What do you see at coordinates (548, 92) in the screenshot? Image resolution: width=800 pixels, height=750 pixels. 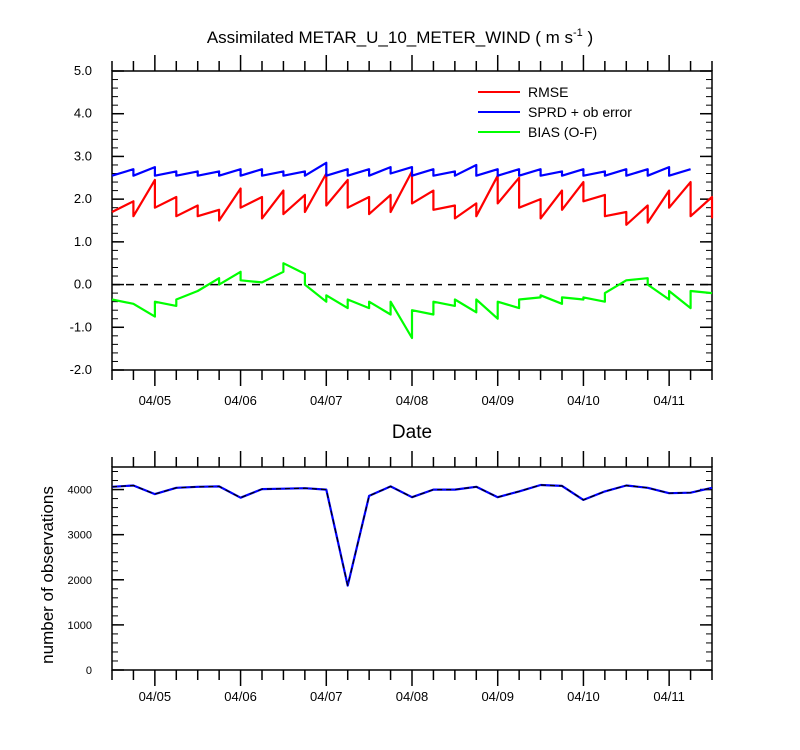 I see `legend-label-rmse: RMSE` at bounding box center [548, 92].